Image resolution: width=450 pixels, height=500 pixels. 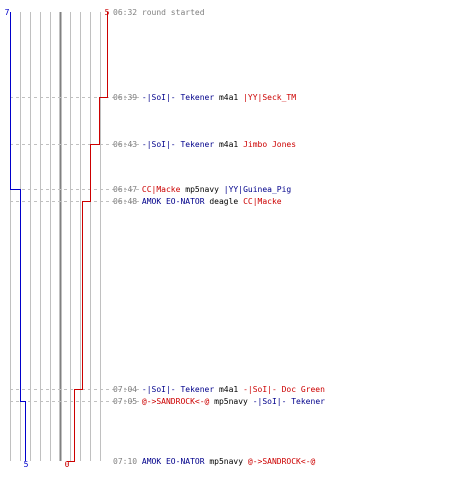 I want to click on event-time: 07:05, so click(x=127, y=401).